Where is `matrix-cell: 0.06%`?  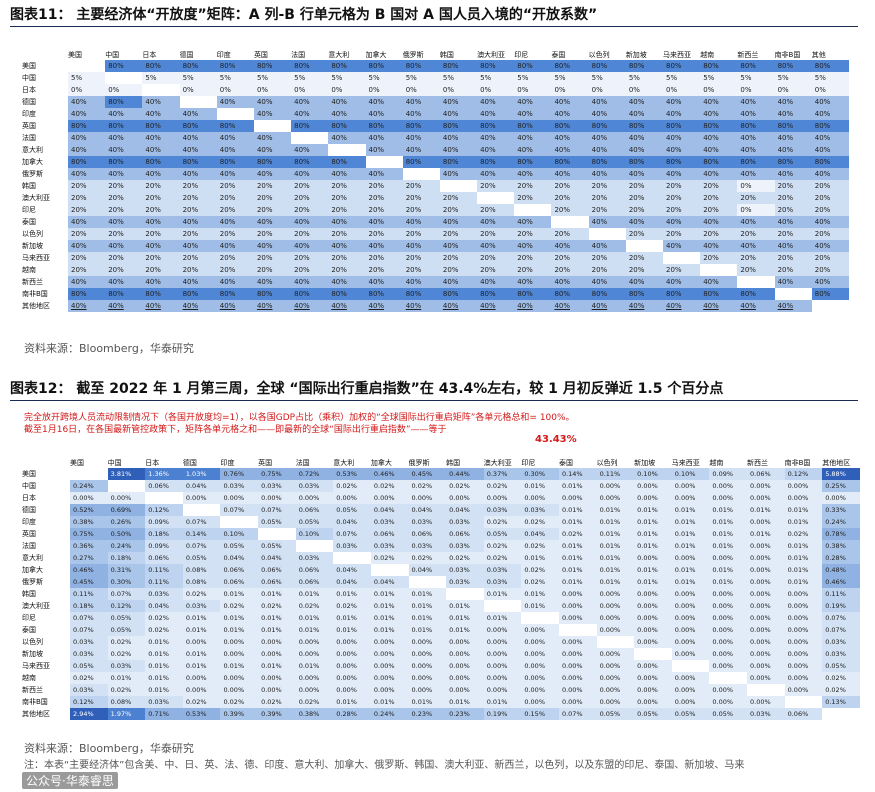 matrix-cell: 0.06% is located at coordinates (314, 582).